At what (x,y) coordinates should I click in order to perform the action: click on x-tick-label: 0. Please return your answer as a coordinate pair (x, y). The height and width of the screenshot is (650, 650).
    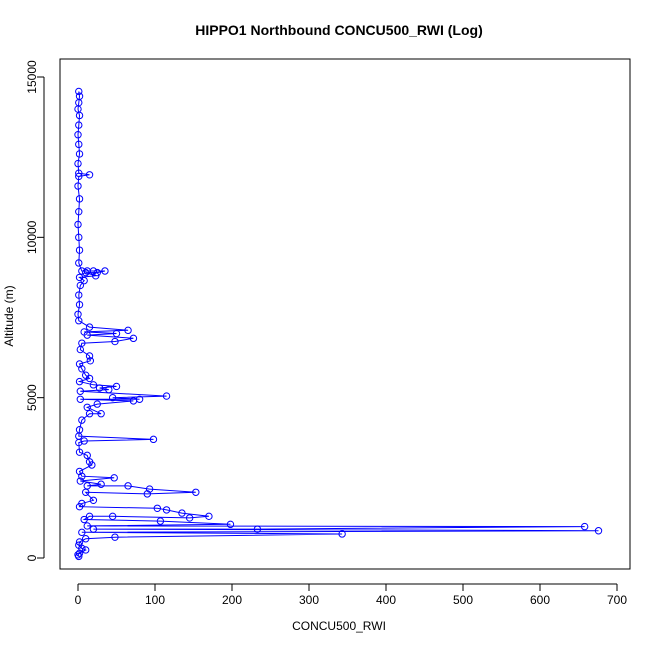
    Looking at the image, I should click on (78, 600).